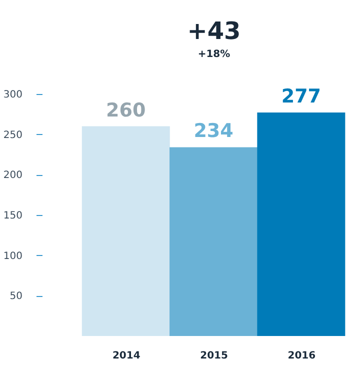  I want to click on y-tick-label: 250, so click(12, 135).